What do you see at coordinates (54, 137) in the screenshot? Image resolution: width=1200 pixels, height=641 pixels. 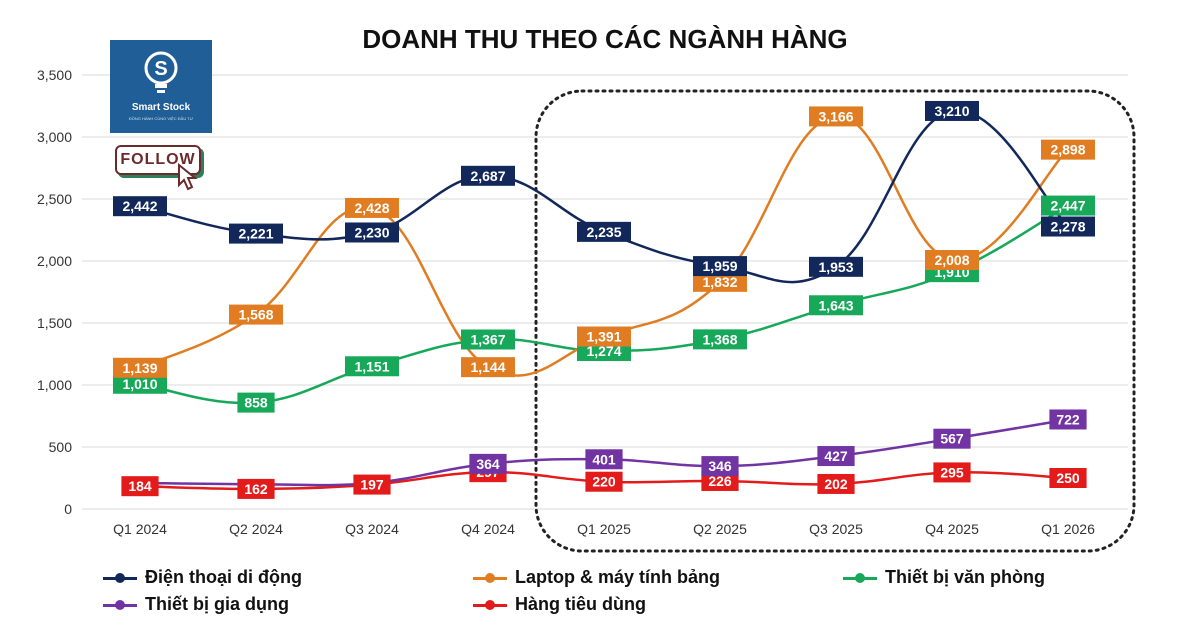 I see `y-tick-label: 3,000` at bounding box center [54, 137].